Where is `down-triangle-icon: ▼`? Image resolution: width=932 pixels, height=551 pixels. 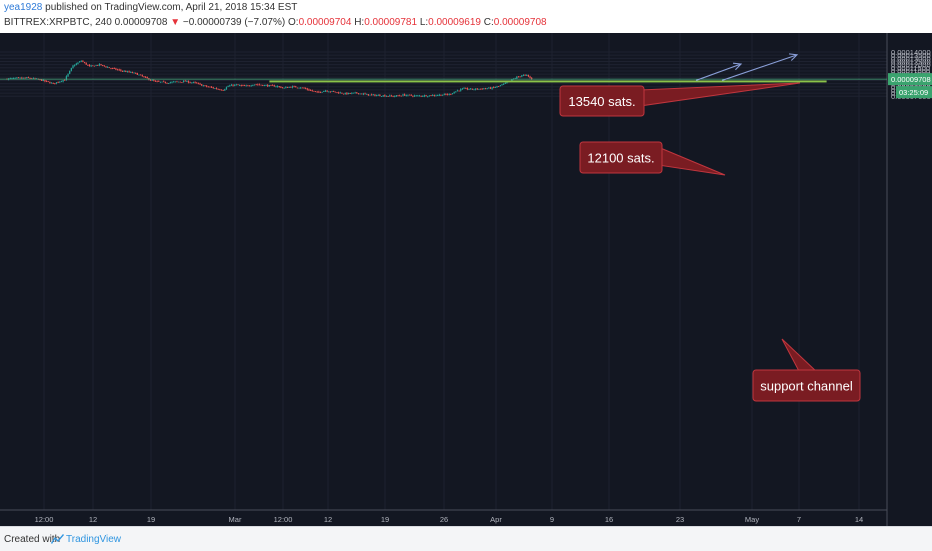 down-triangle-icon: ▼ is located at coordinates (175, 22).